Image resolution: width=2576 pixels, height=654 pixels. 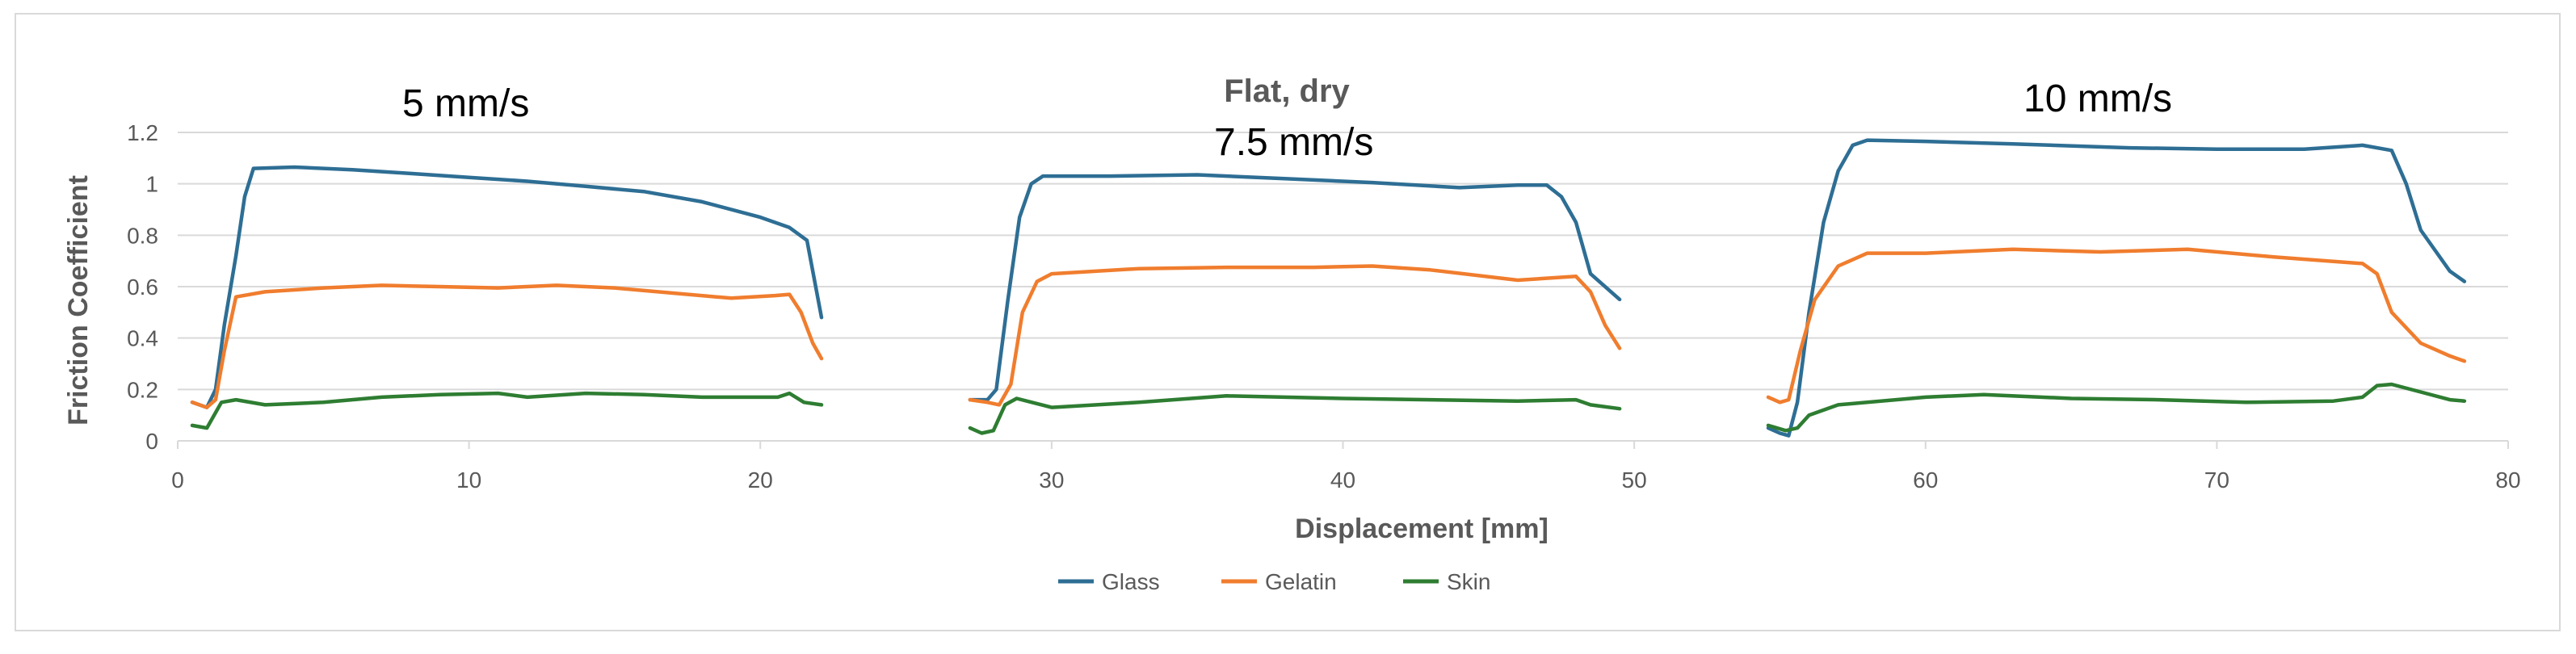 What do you see at coordinates (760, 480) in the screenshot?
I see `x-tick-label: 20` at bounding box center [760, 480].